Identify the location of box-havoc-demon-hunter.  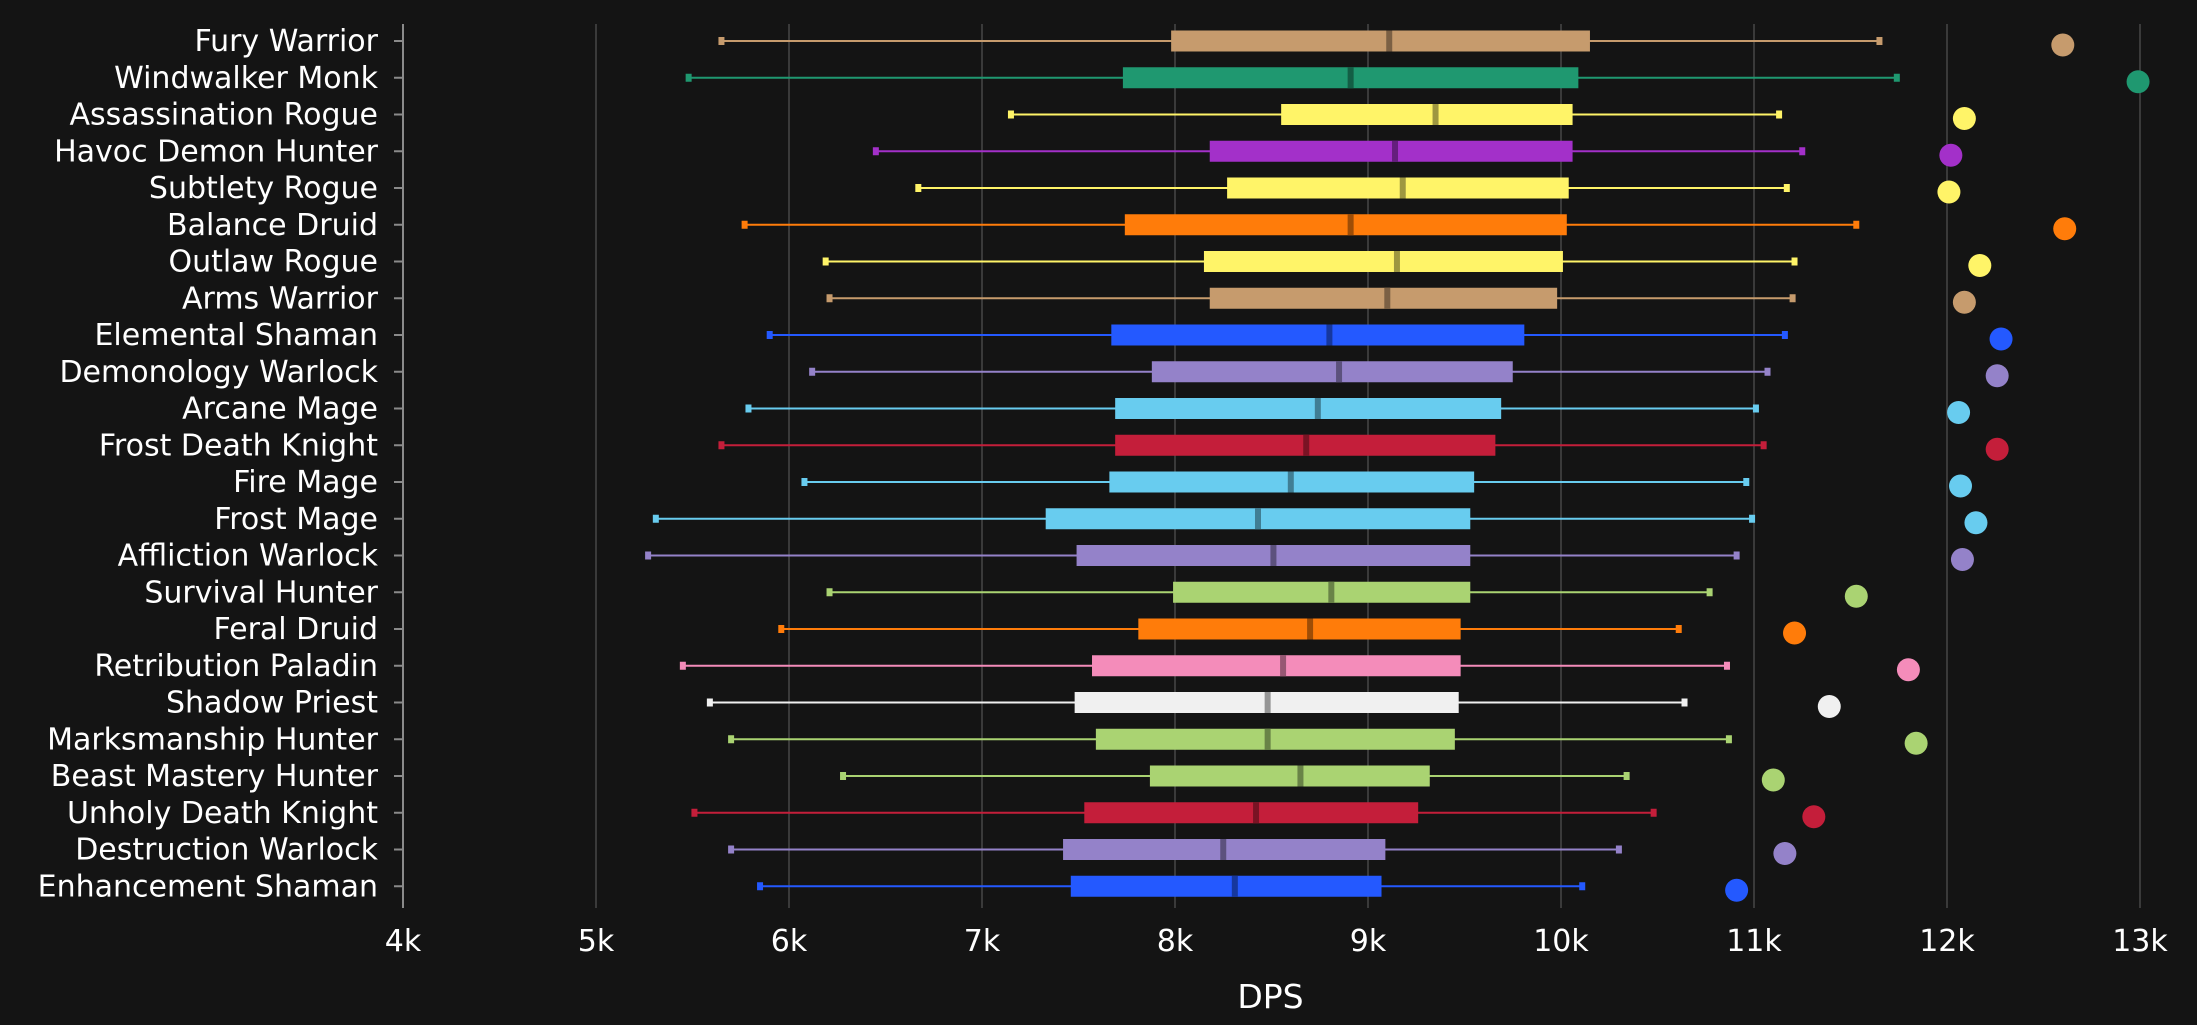
(1417, 153).